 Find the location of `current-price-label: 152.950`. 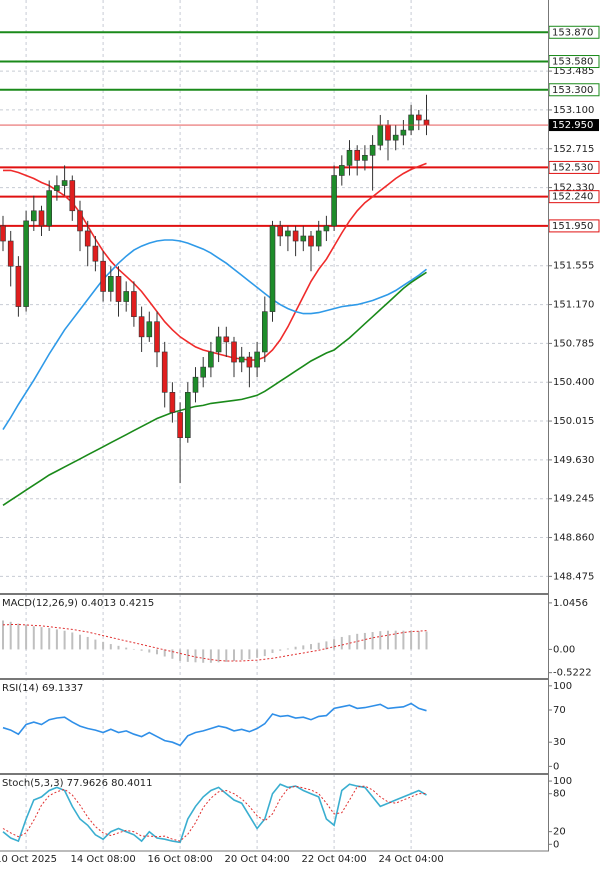

current-price-label: 152.950 is located at coordinates (572, 125).